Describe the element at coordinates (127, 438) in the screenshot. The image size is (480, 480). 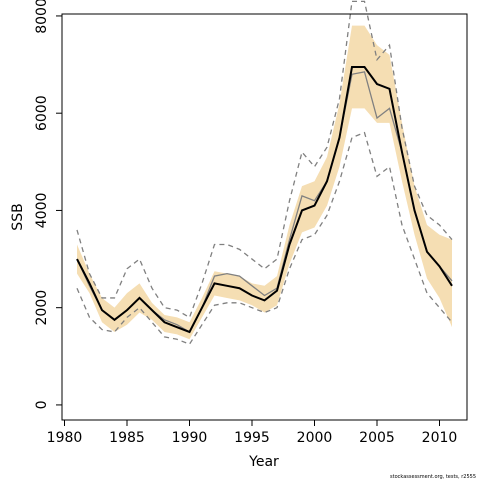
I see `x-tick-label: 1985` at that location.